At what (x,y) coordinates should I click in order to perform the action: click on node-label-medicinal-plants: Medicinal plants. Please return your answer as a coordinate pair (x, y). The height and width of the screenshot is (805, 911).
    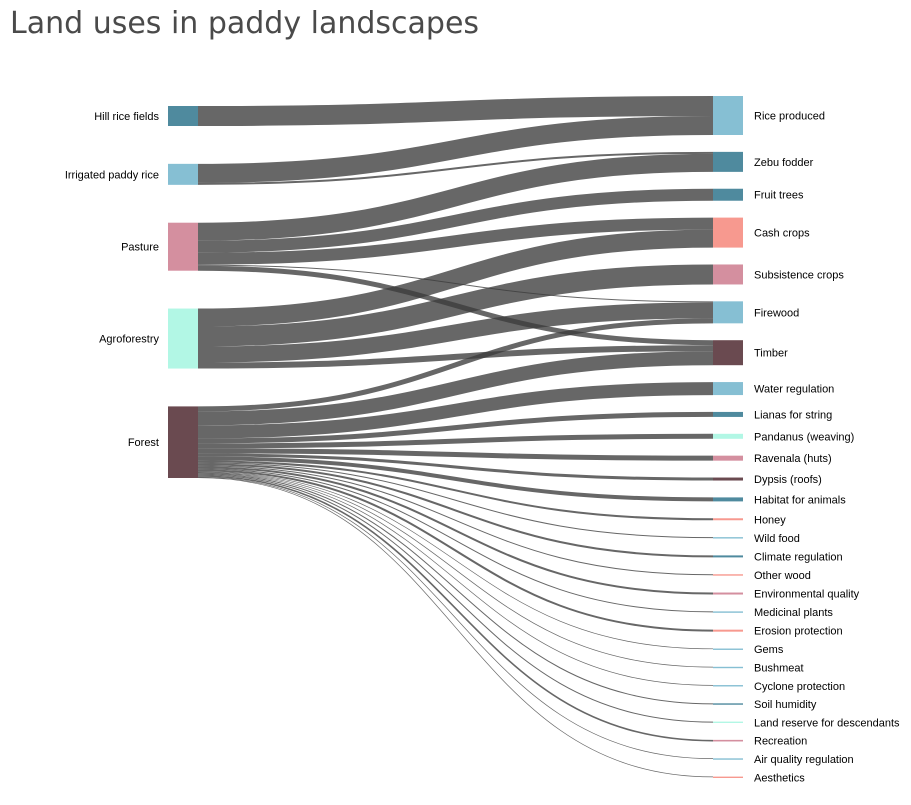
    Looking at the image, I should click on (793, 613).